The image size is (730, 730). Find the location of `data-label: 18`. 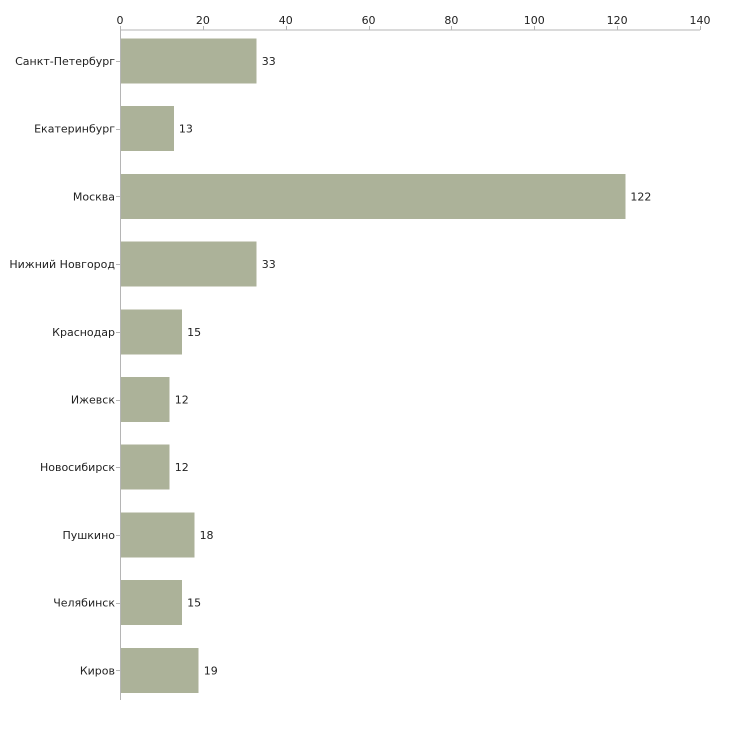

data-label: 18 is located at coordinates (207, 535).